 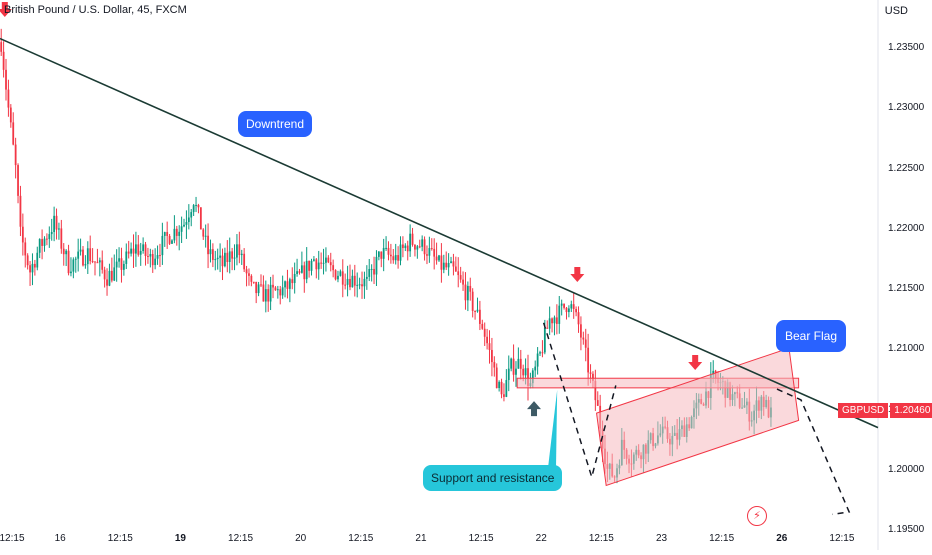 What do you see at coordinates (782, 538) in the screenshot?
I see `time-tick-label: 26` at bounding box center [782, 538].